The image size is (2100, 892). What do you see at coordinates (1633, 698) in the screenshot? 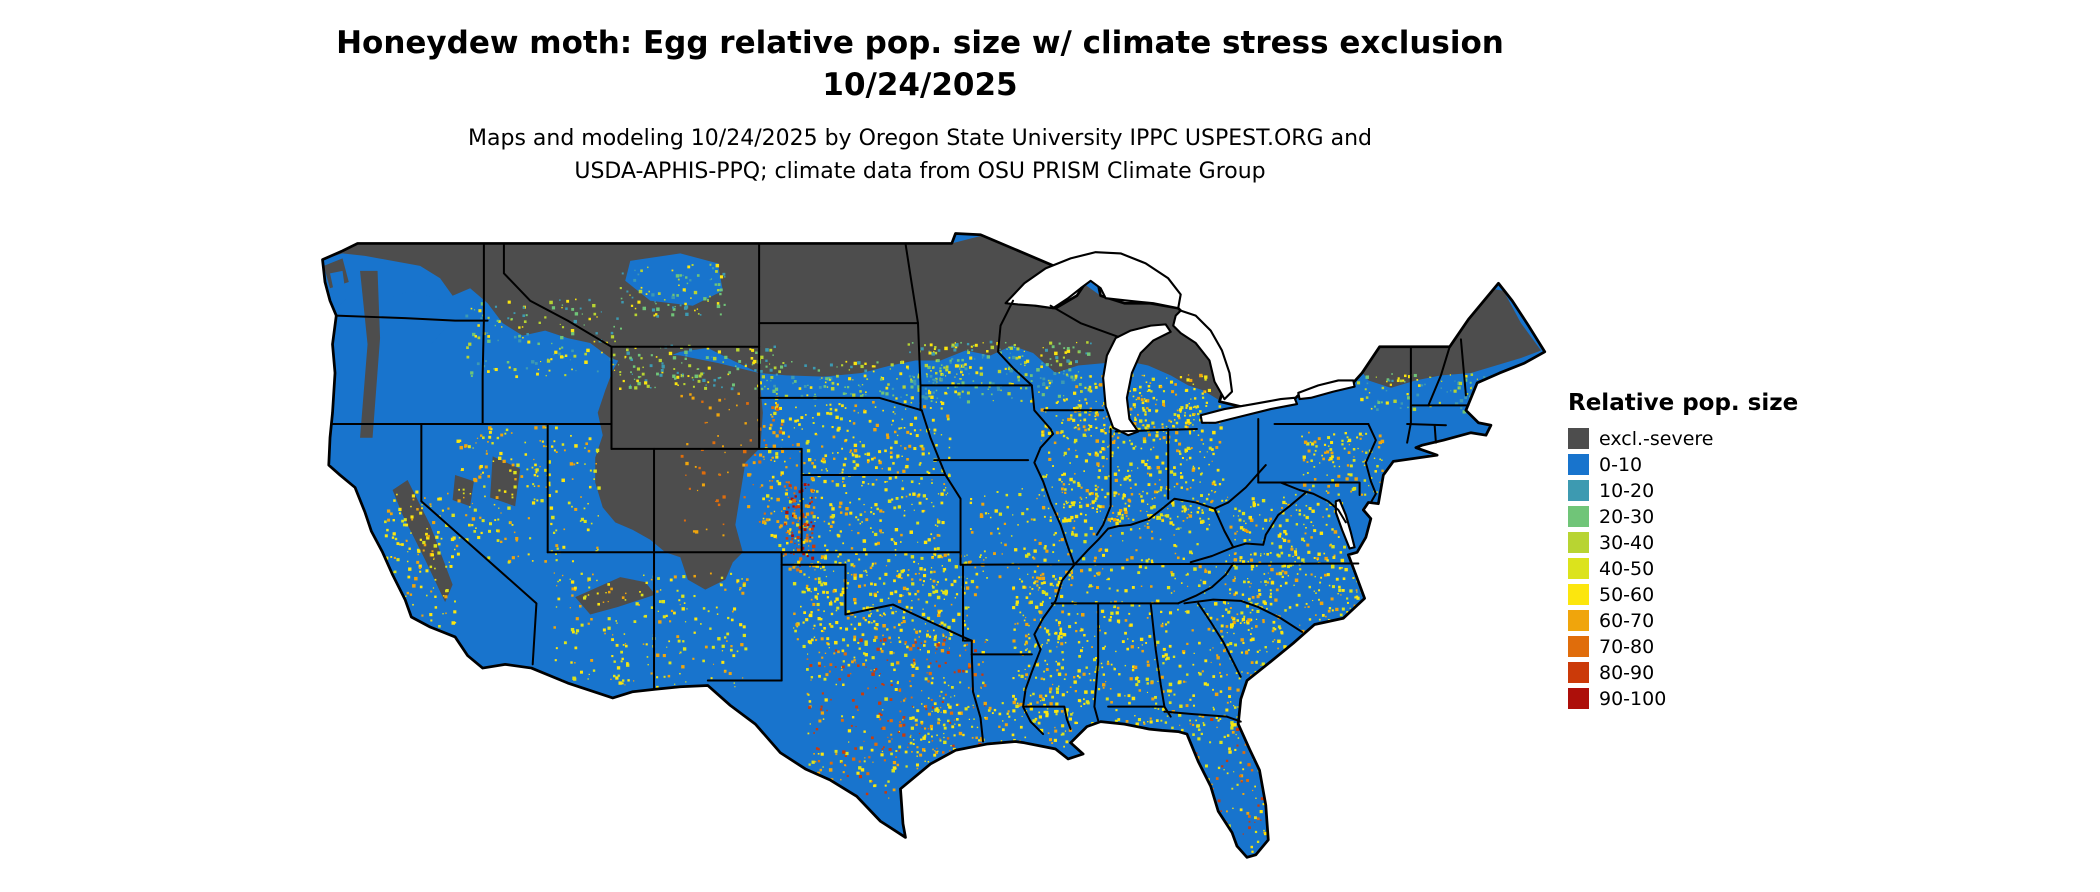
I see `legend-item-label: 90-100` at bounding box center [1633, 698].